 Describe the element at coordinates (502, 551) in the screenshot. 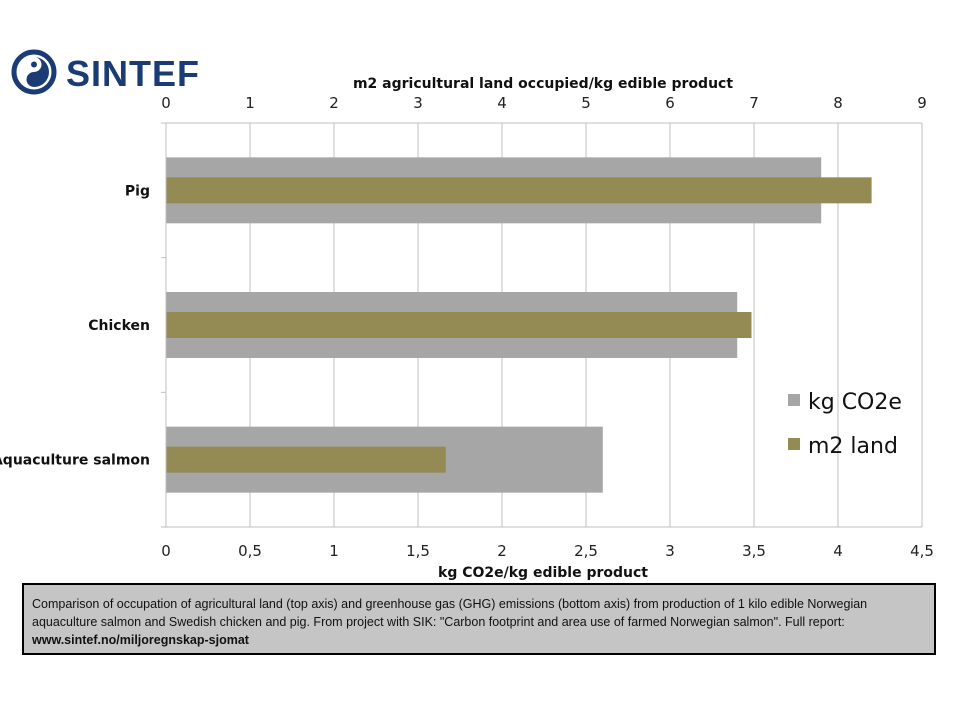

I see `bottom-tick-label: 2` at that location.